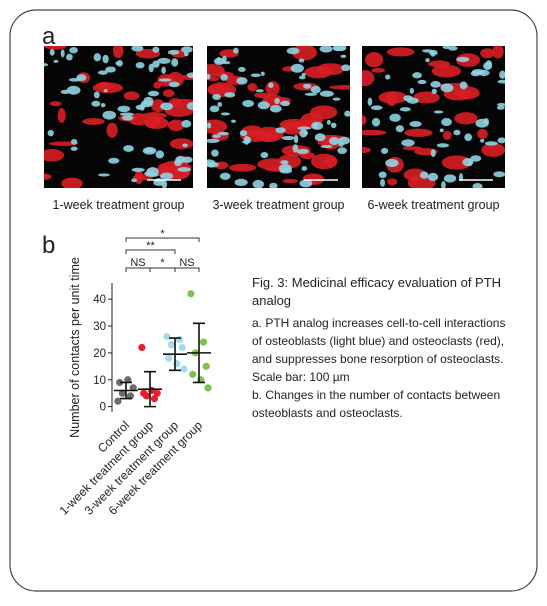  What do you see at coordinates (150, 246) in the screenshot?
I see `significance-label: **` at bounding box center [150, 246].